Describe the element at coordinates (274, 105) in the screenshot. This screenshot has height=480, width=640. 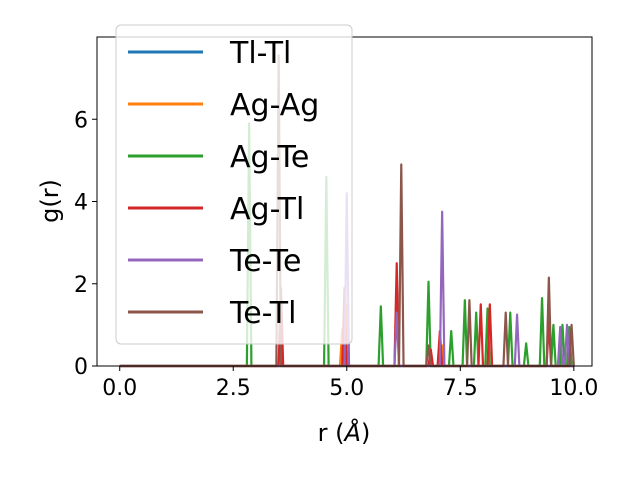
I see `legend-label: Ag-Ag` at that location.